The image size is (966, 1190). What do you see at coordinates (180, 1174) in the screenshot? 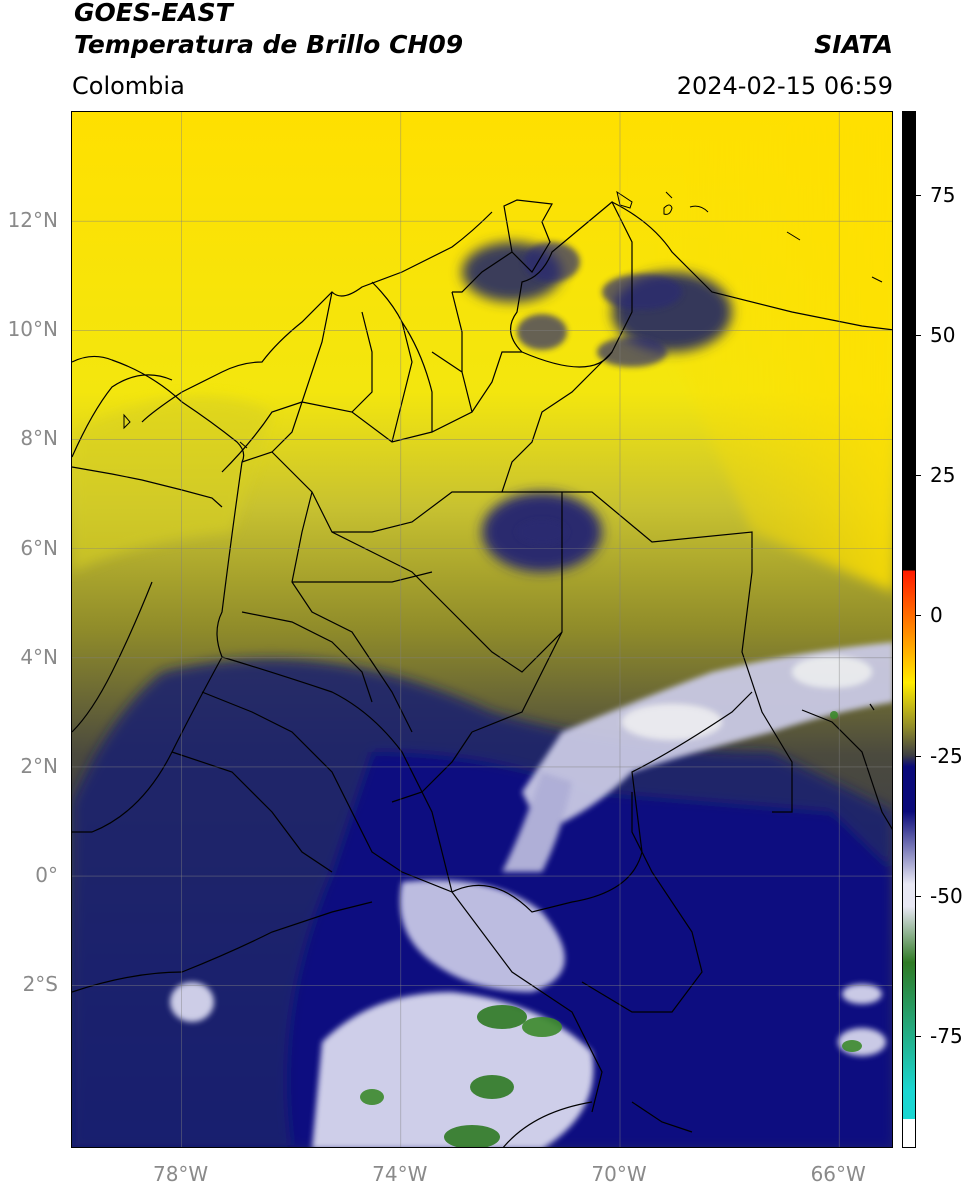
I see `lon-tick-label: 78°W` at bounding box center [180, 1174].